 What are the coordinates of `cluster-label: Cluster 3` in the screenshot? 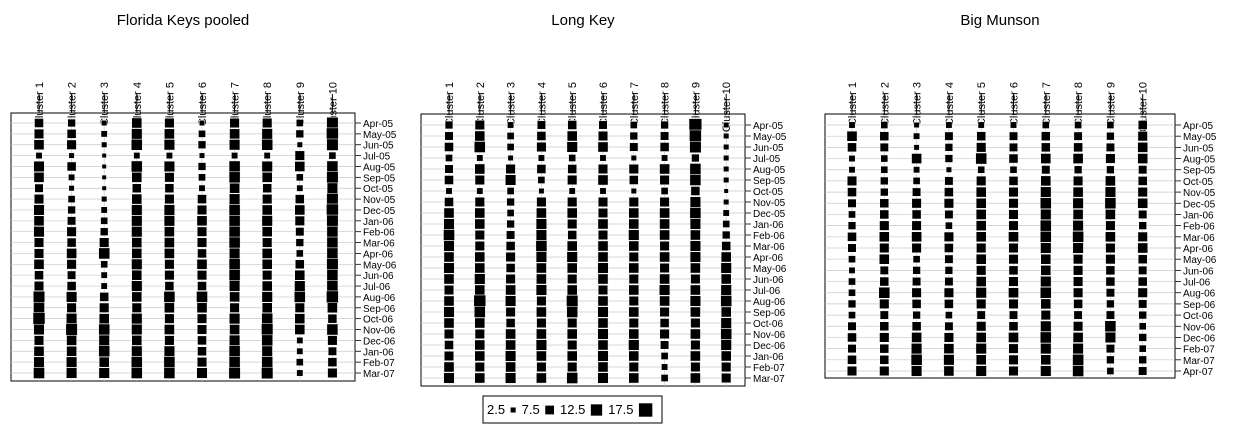 It's located at (105, 104).